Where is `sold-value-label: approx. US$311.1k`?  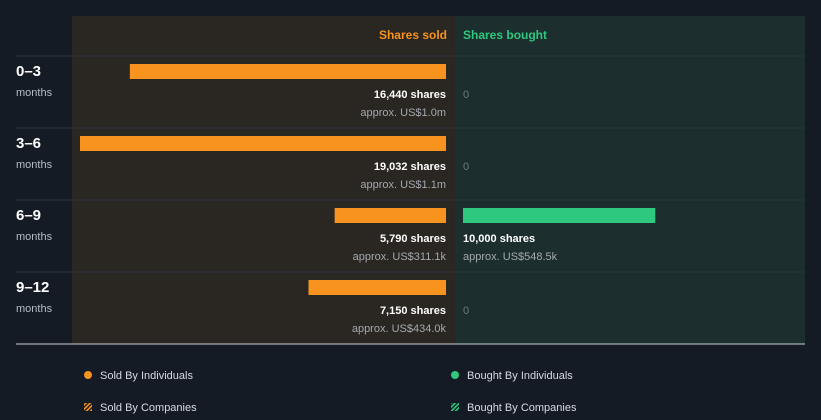 sold-value-label: approx. US$311.1k is located at coordinates (400, 257).